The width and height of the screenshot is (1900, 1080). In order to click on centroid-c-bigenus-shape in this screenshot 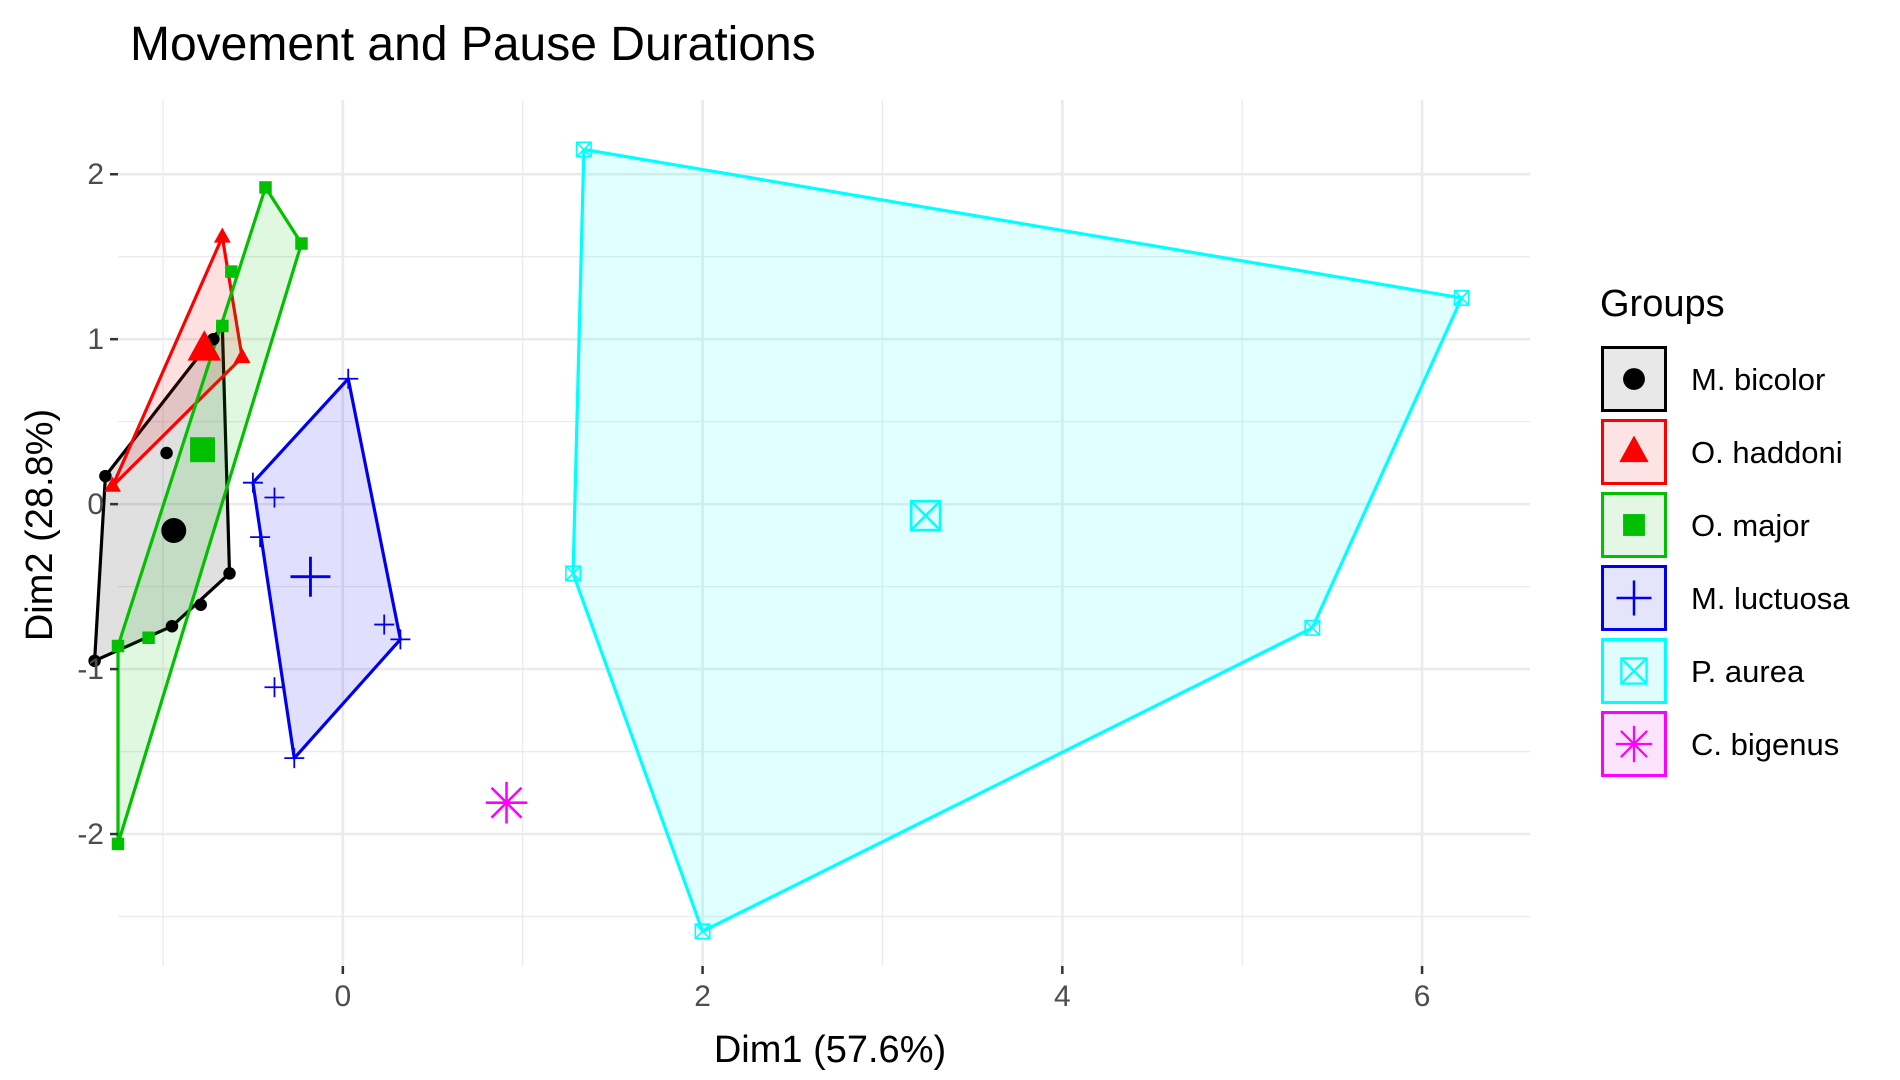, I will do `click(506, 802)`.